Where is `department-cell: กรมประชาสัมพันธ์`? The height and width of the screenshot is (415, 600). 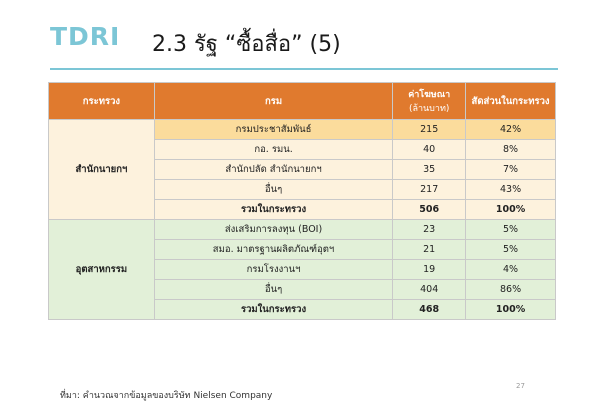
department-cell: กรมประชาสัมพันธ์ is located at coordinates (273, 129).